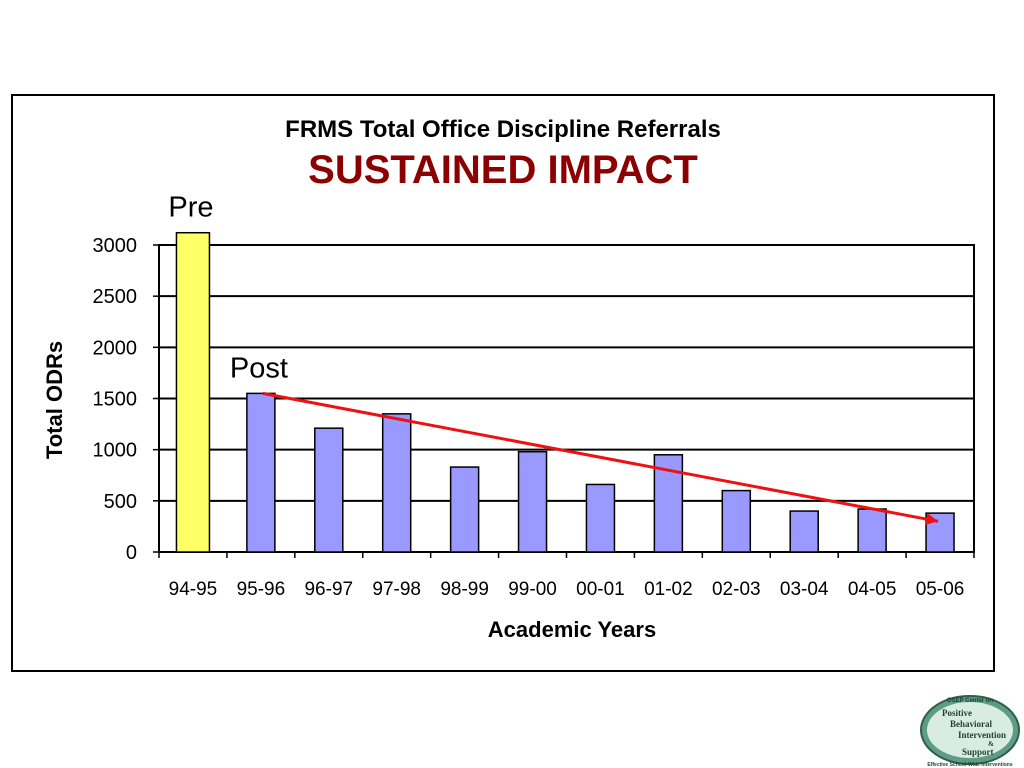 This screenshot has width=1024, height=768. I want to click on x-tick-label: 04-05, so click(872, 589).